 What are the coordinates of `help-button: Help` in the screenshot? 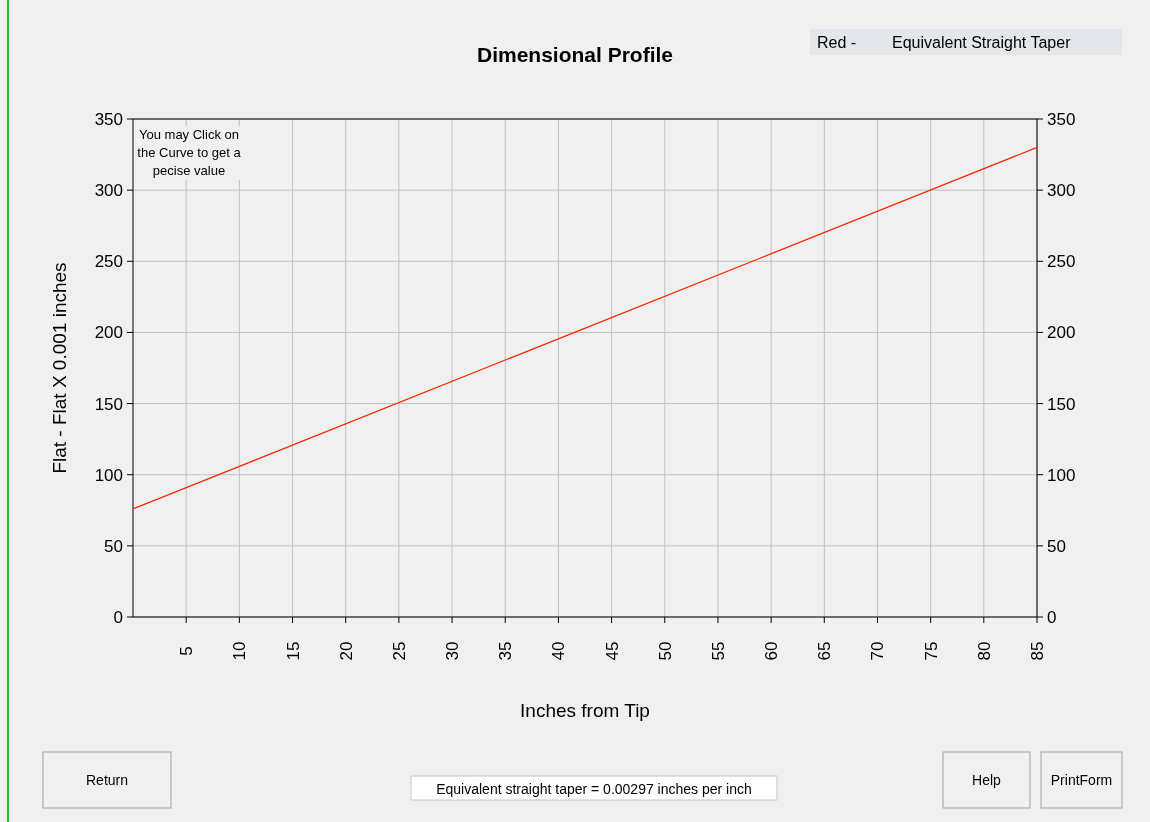 It's located at (986, 780).